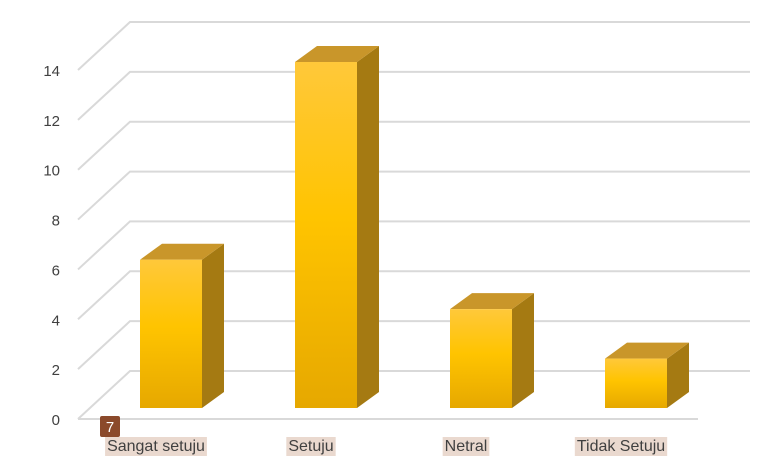  What do you see at coordinates (56, 370) in the screenshot?
I see `y-tick-label: 2` at bounding box center [56, 370].